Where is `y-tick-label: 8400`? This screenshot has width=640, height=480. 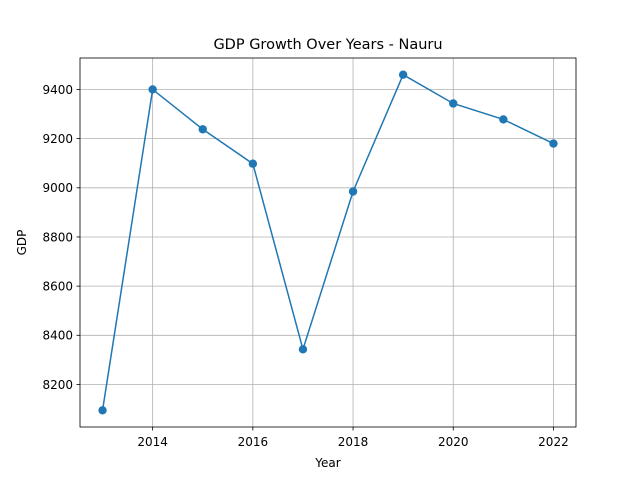 y-tick-label: 8400 is located at coordinates (57, 336).